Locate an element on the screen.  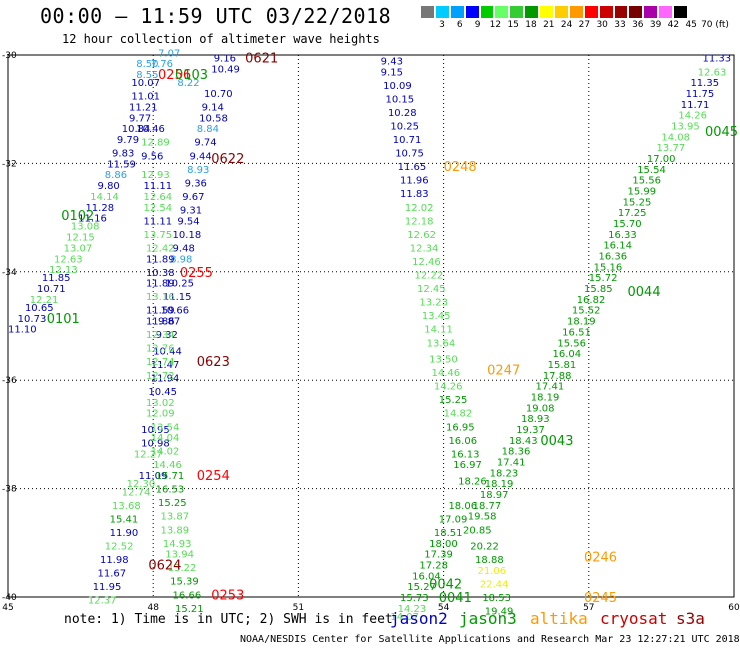
wave-height-label: 17.00 is located at coordinates (661, 159).